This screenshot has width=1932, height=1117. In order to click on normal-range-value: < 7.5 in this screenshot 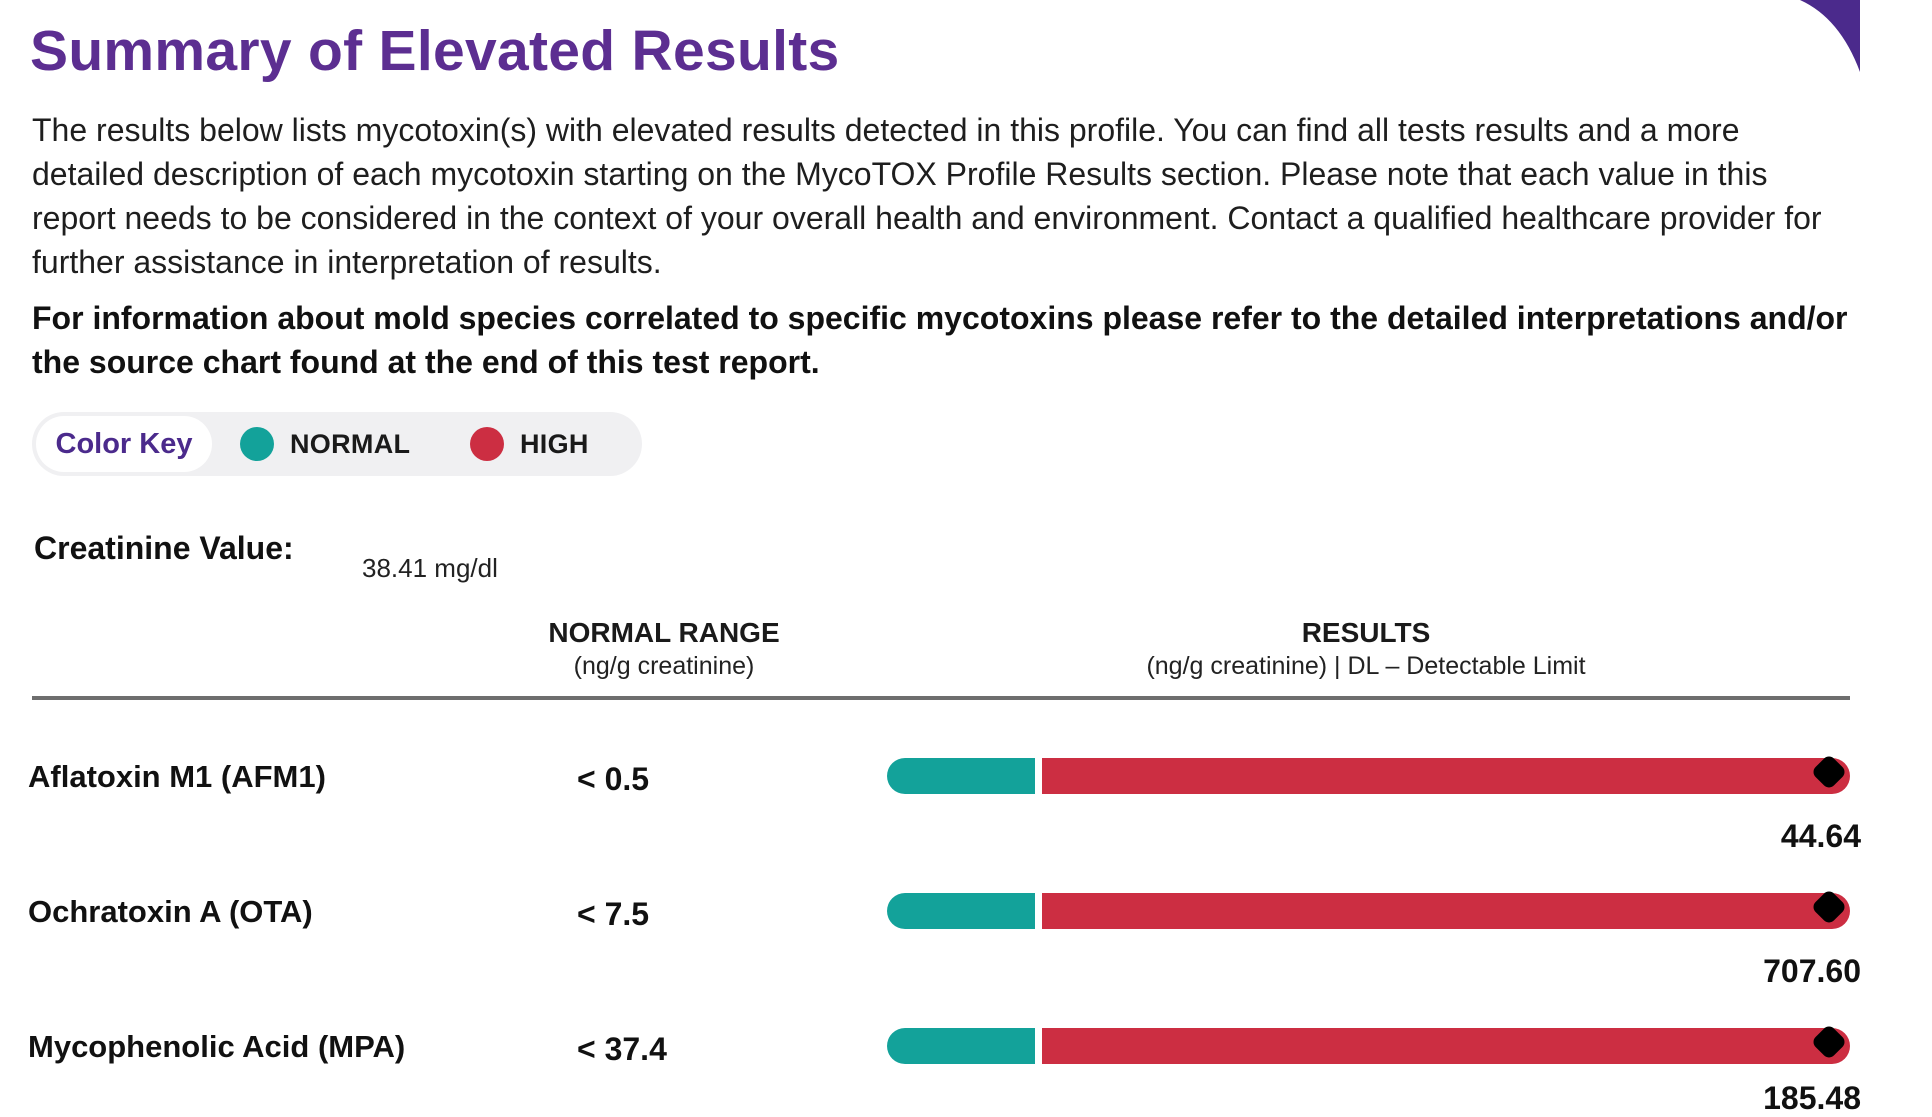, I will do `click(613, 914)`.